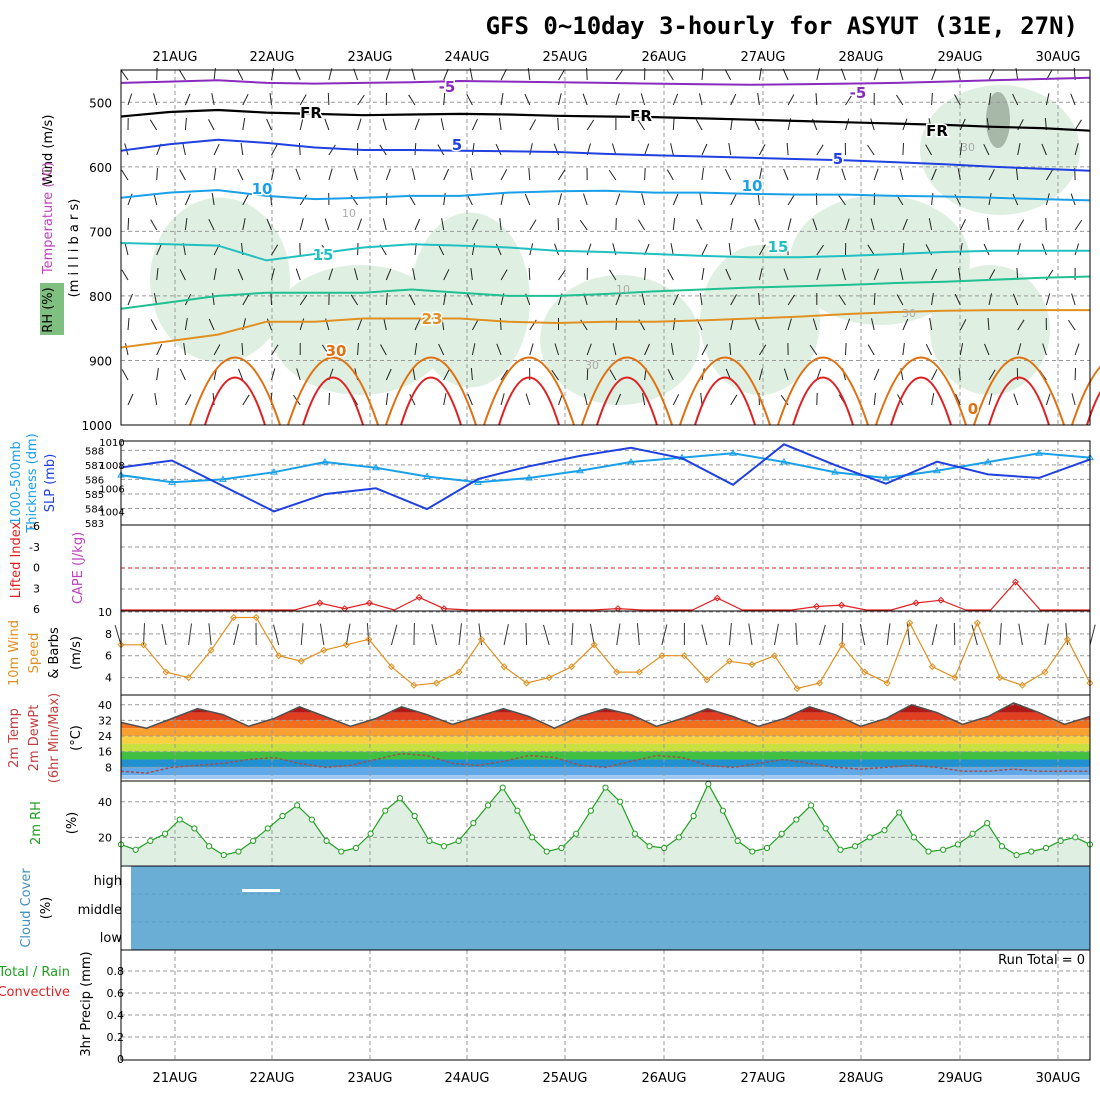  I want to click on y-tick-label: 4, so click(108, 678).